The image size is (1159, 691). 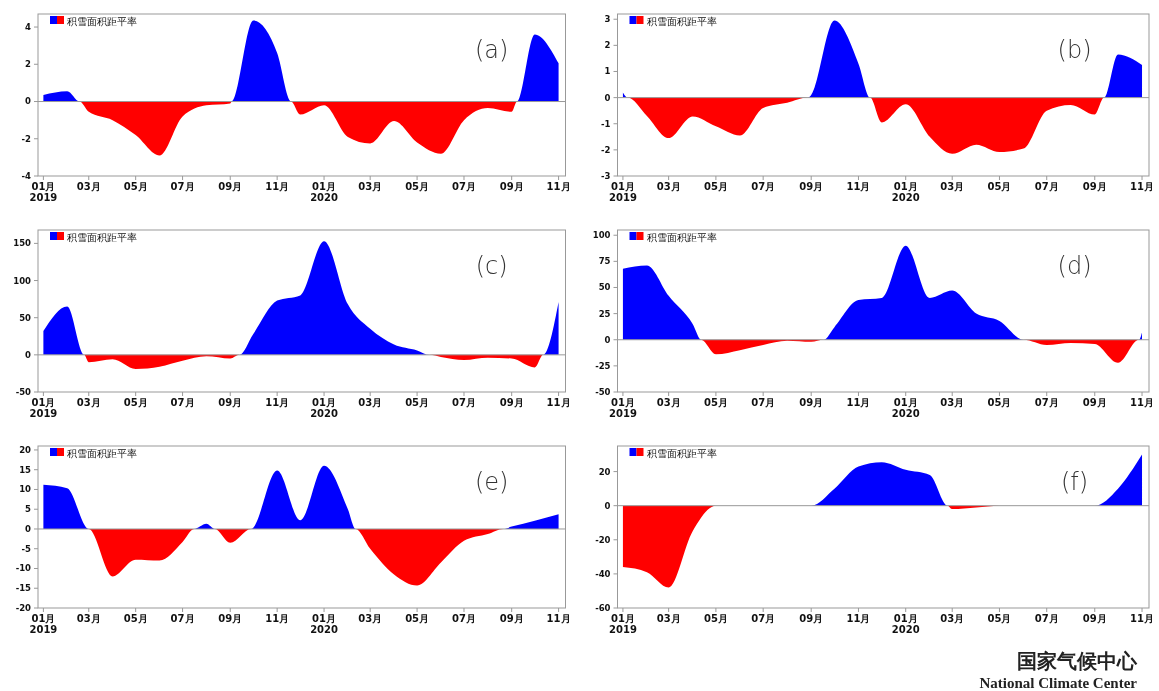 I want to click on y-tick-label: 50, so click(x=25, y=317).